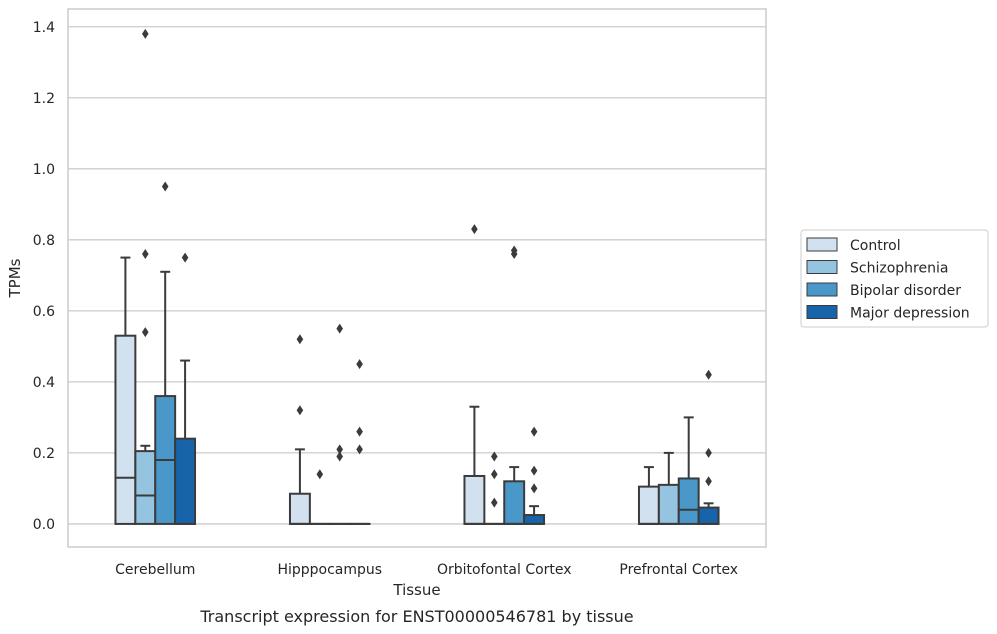 The height and width of the screenshot is (634, 997). What do you see at coordinates (44, 170) in the screenshot?
I see `y-tick-label: 1.0` at bounding box center [44, 170].